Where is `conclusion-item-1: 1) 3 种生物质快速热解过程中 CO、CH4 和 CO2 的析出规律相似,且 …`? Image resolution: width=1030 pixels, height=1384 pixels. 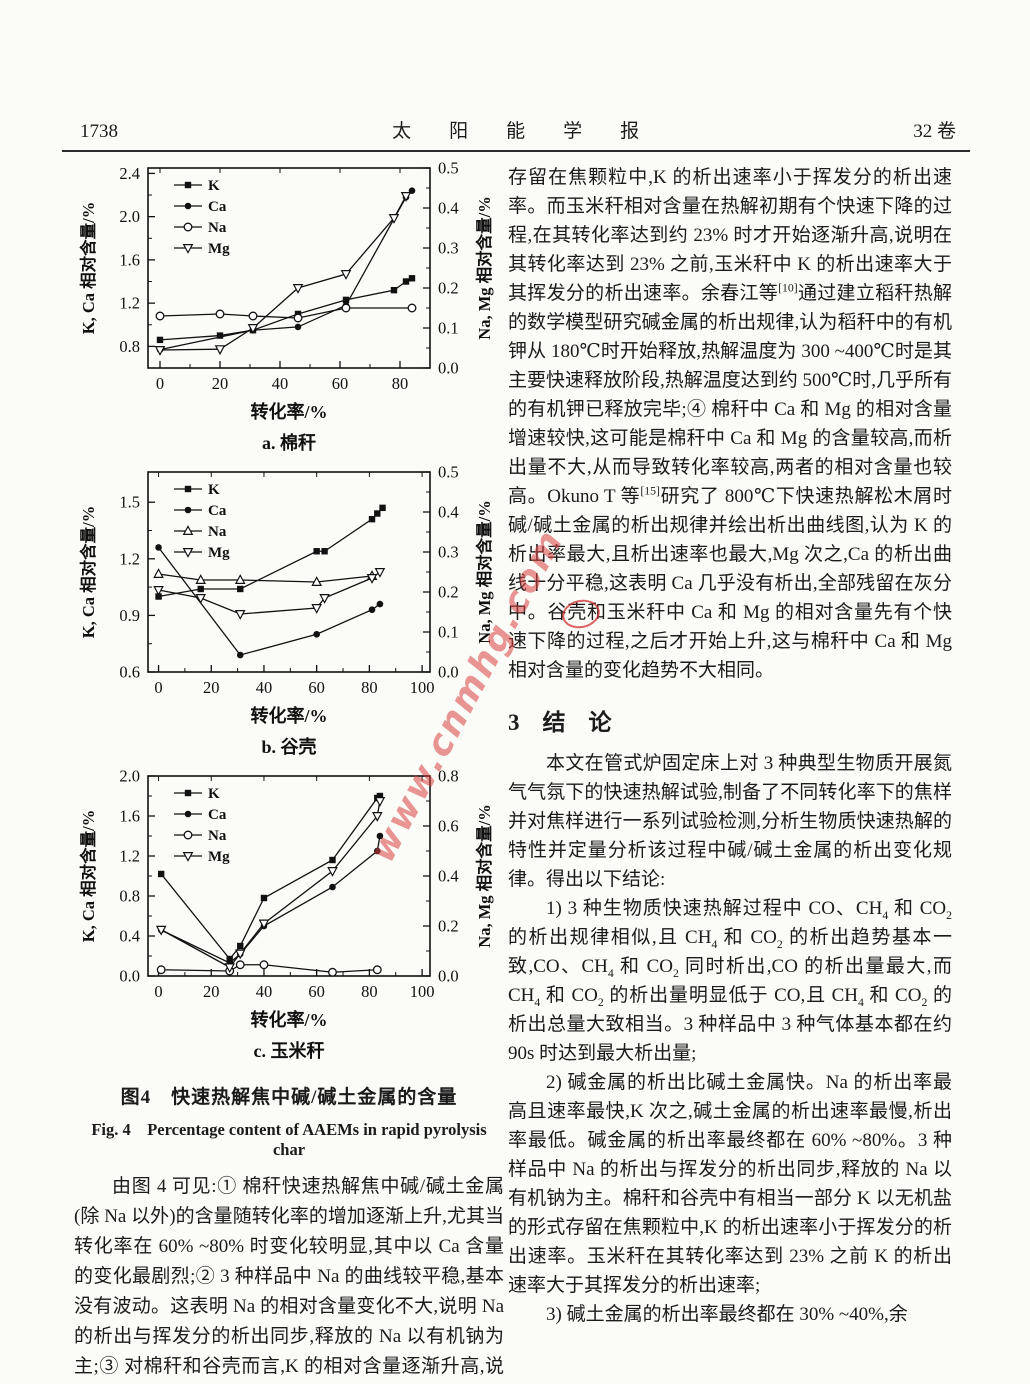
conclusion-item-1: 1) 3 种生物质快速热解过程中 CO、CH4 和 CO2 的析出规律相似,且 … is located at coordinates (730, 981).